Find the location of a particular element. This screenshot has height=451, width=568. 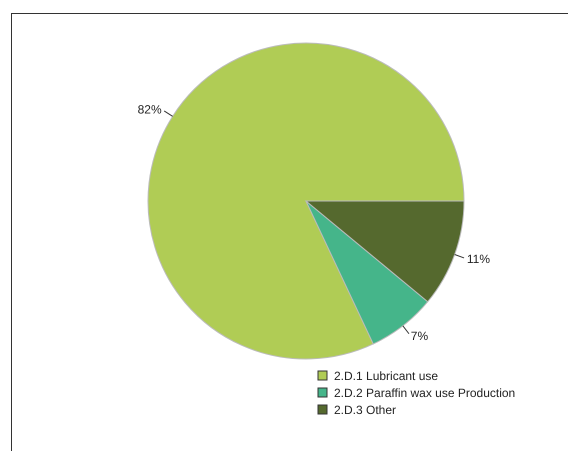

data-label: 82% is located at coordinates (150, 109).